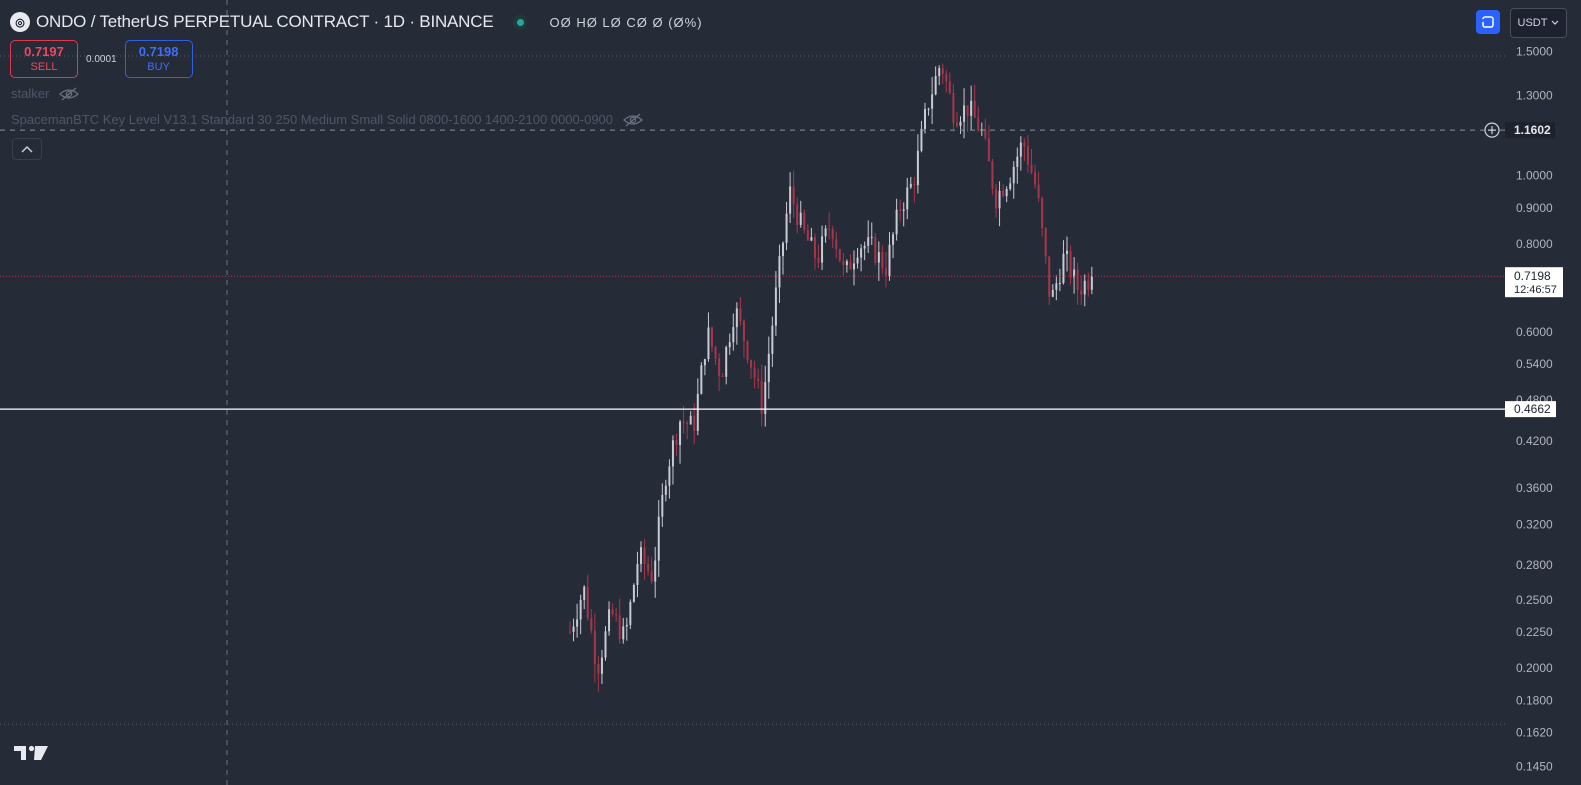 This screenshot has width=1581, height=785. Describe the element at coordinates (27, 149) in the screenshot. I see `collapse-legend-button` at that location.